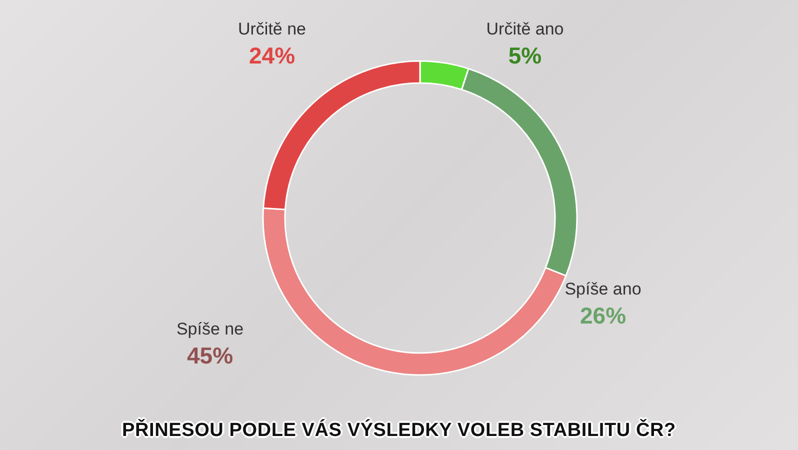 This screenshot has width=798, height=450. What do you see at coordinates (525, 29) in the screenshot?
I see `slice-label: Určitě ano` at bounding box center [525, 29].